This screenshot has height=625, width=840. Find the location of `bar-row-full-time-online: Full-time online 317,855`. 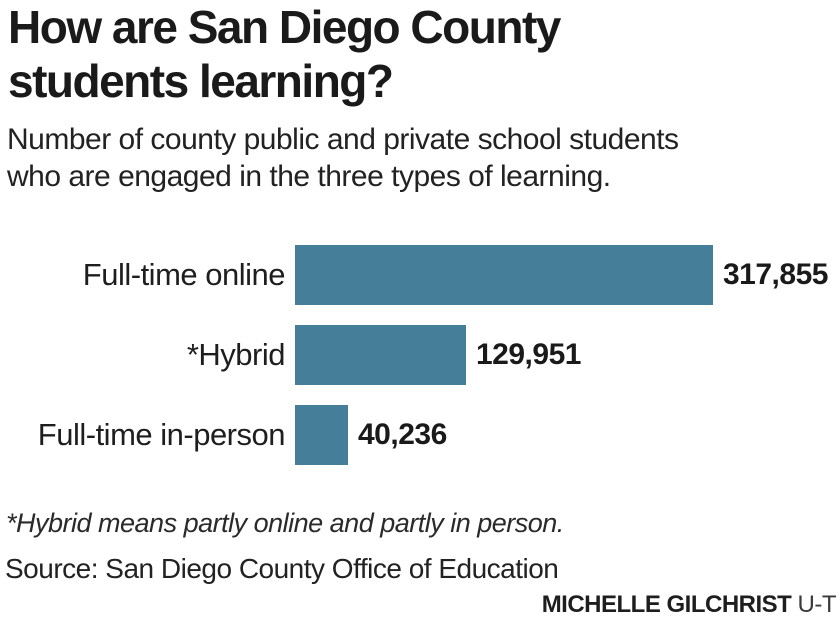

bar-row-full-time-online: Full-time online 317,855 is located at coordinates (420, 275).